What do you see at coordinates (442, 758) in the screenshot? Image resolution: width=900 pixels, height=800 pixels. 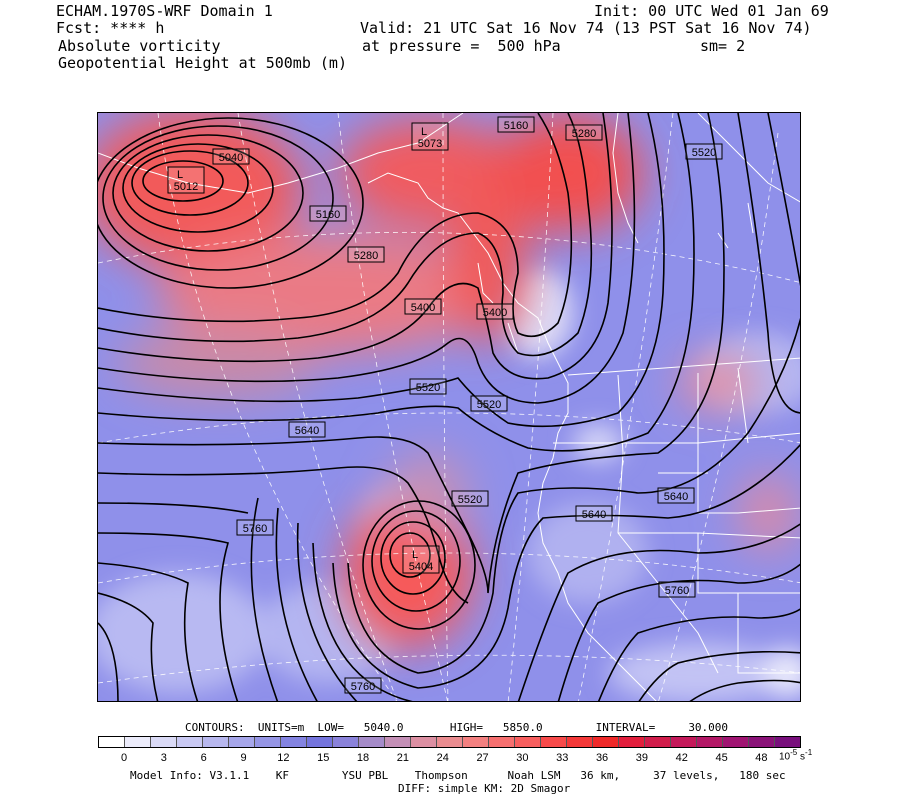 I see `colorbar-tick-label: 24` at bounding box center [442, 758].